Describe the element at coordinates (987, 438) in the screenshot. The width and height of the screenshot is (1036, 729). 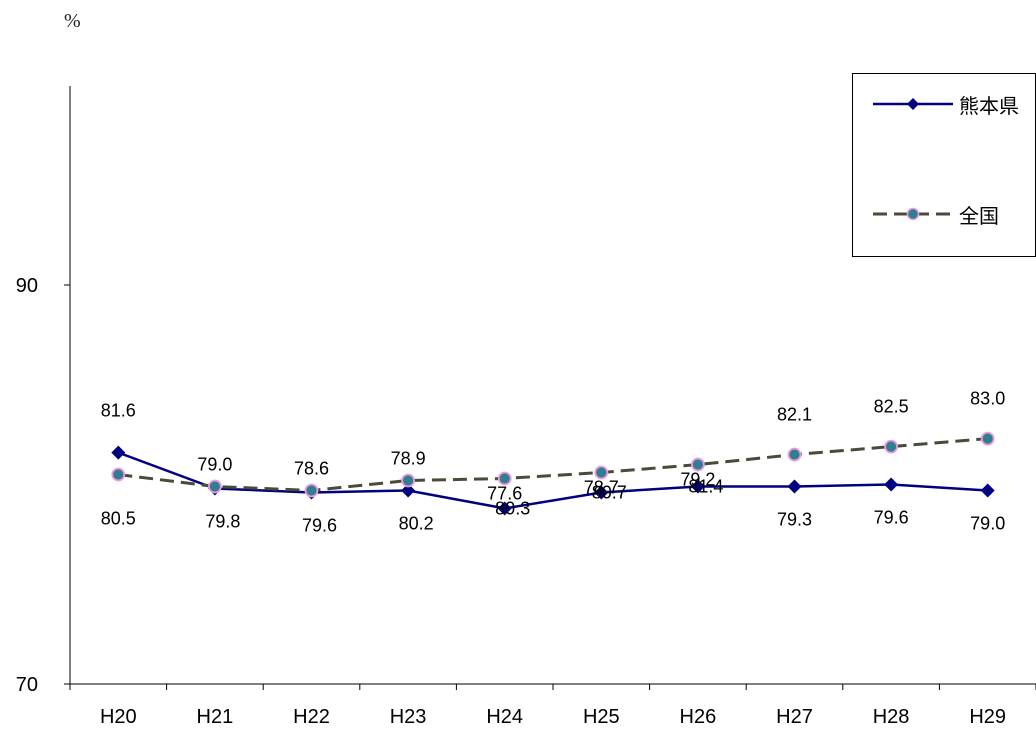
I see `marker-s1-H29` at that location.